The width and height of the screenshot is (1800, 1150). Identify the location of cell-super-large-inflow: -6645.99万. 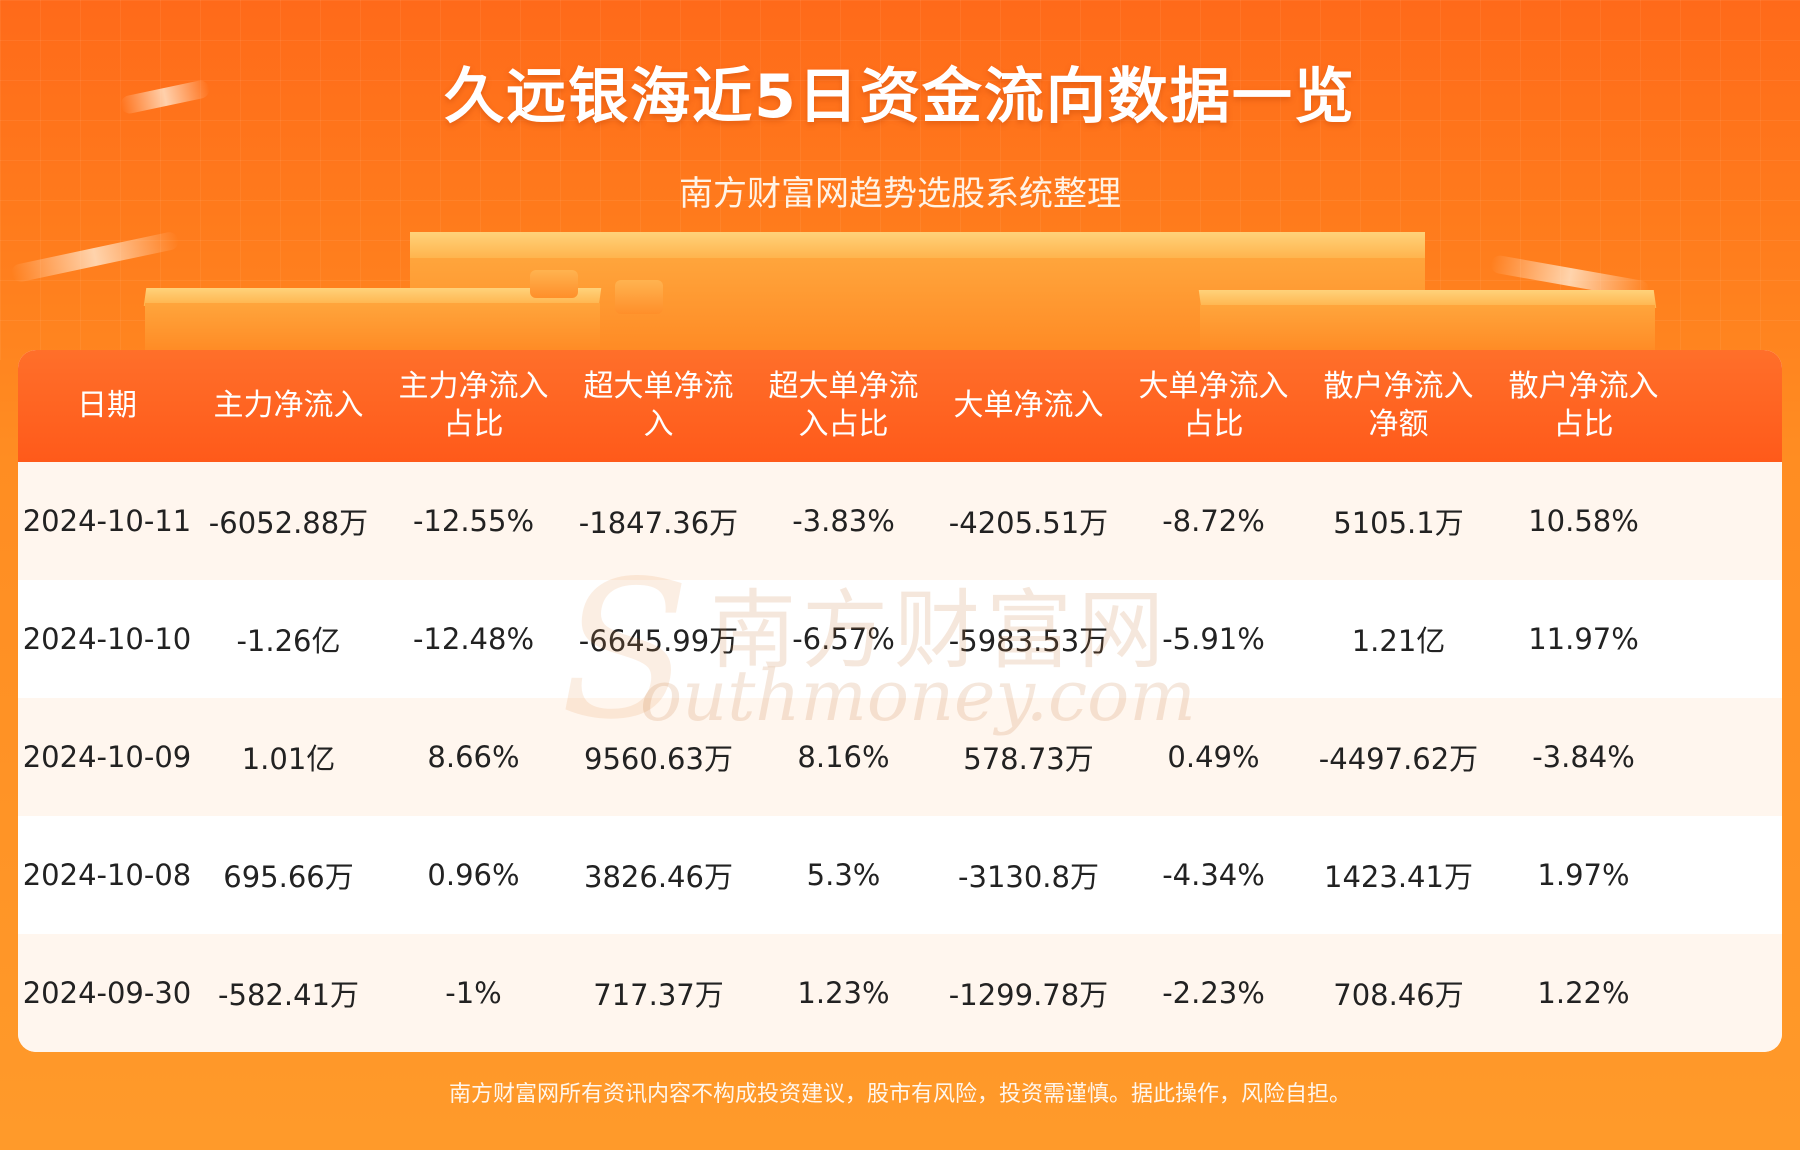
(658, 641).